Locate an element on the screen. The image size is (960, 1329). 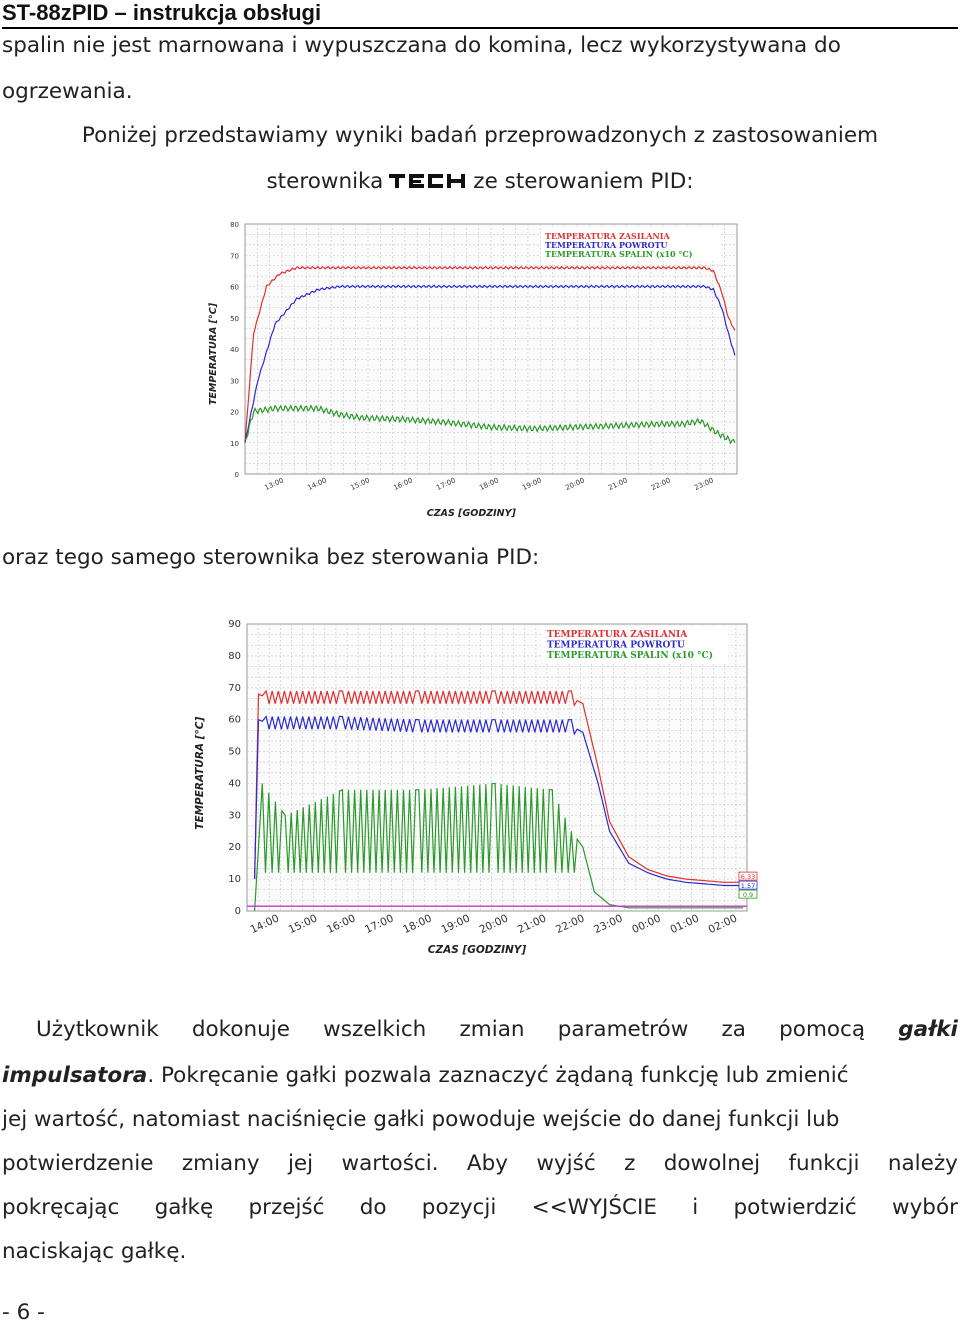
word: i is located at coordinates (695, 1207).